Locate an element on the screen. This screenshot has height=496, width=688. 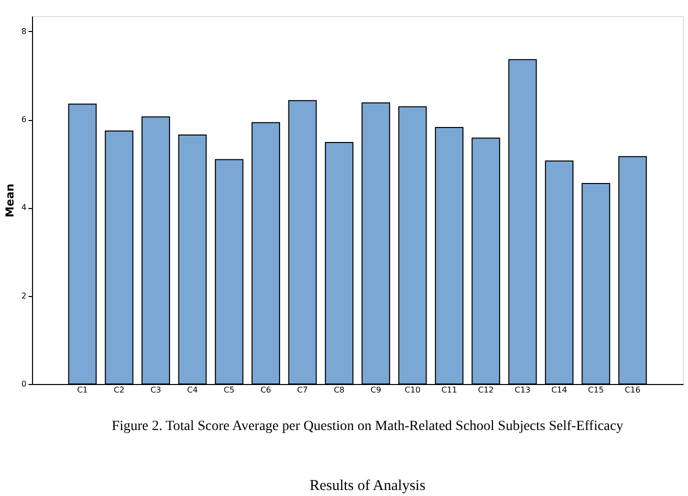
x-tick-label: C13 is located at coordinates (522, 390).